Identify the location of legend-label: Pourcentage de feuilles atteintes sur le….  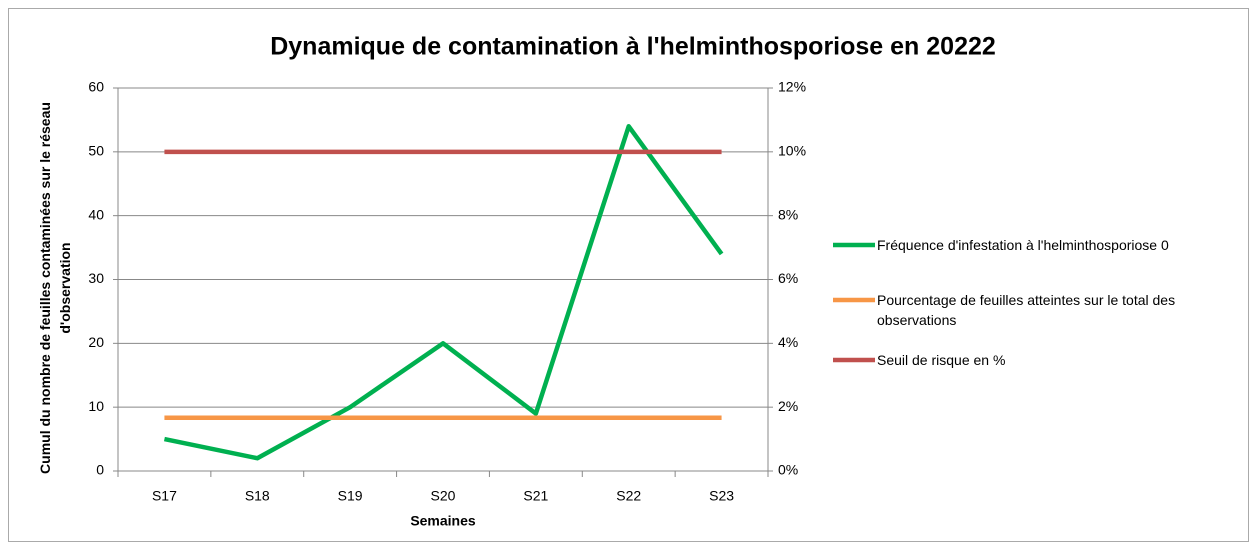
(1026, 310).